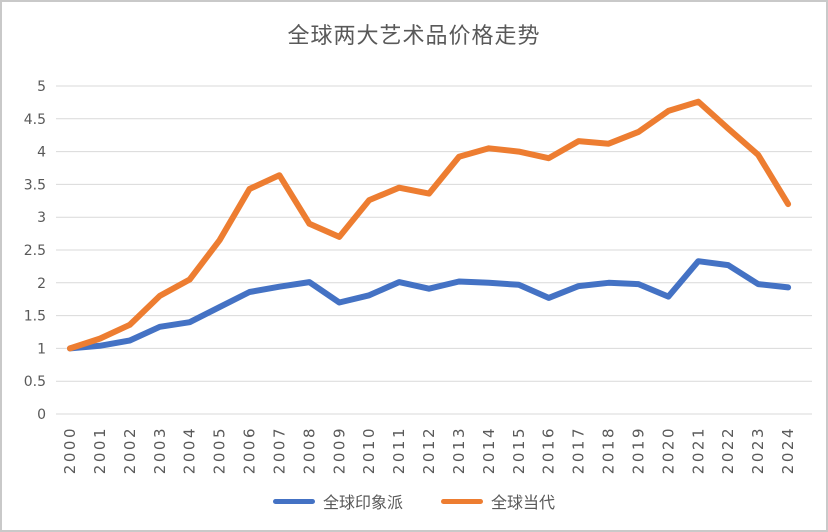 This screenshot has height=532, width=828. I want to click on legend-item-contemporary: 全球当代, so click(498, 501).